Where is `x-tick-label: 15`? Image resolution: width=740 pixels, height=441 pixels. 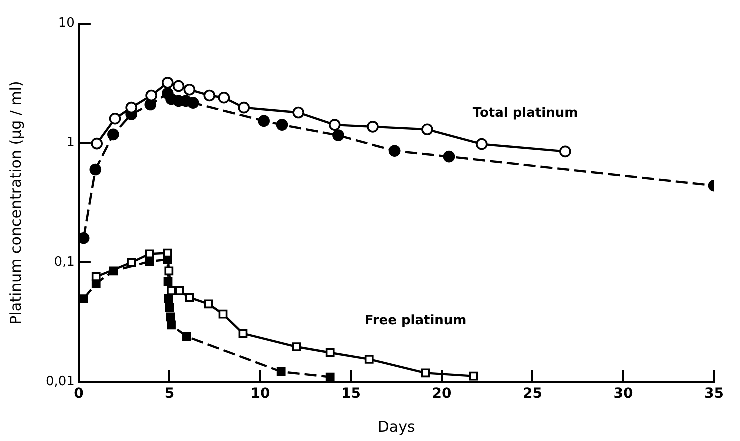
x-tick-label: 15 is located at coordinates (351, 394).